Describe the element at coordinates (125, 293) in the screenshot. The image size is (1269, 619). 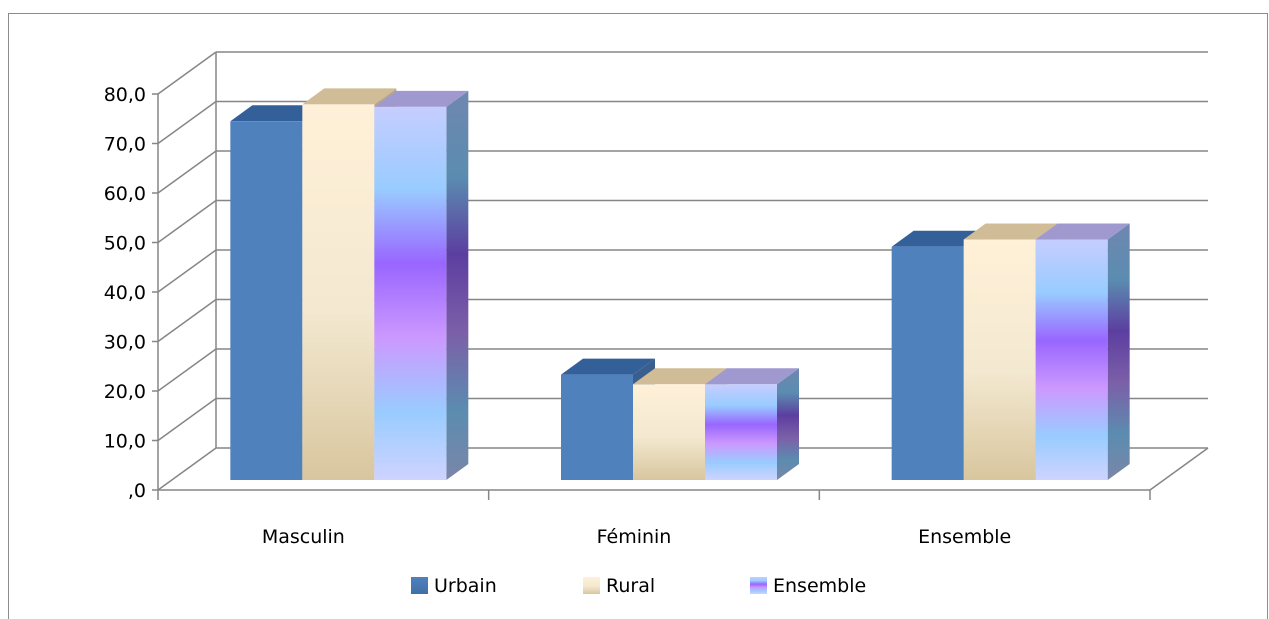
I see `y-tick-label: 40,0` at that location.